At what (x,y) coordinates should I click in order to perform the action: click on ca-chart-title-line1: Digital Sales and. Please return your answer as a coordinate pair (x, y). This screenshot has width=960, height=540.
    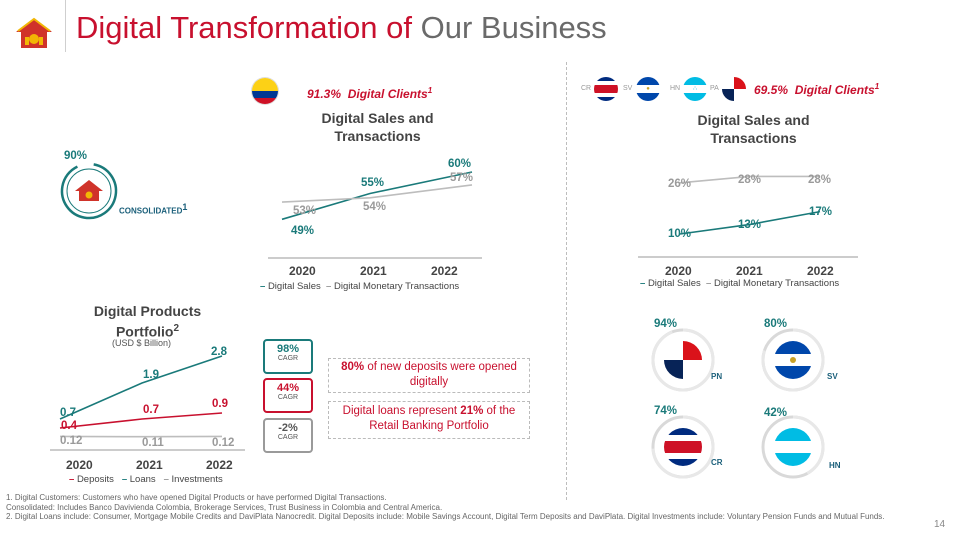
    Looking at the image, I should click on (753, 120).